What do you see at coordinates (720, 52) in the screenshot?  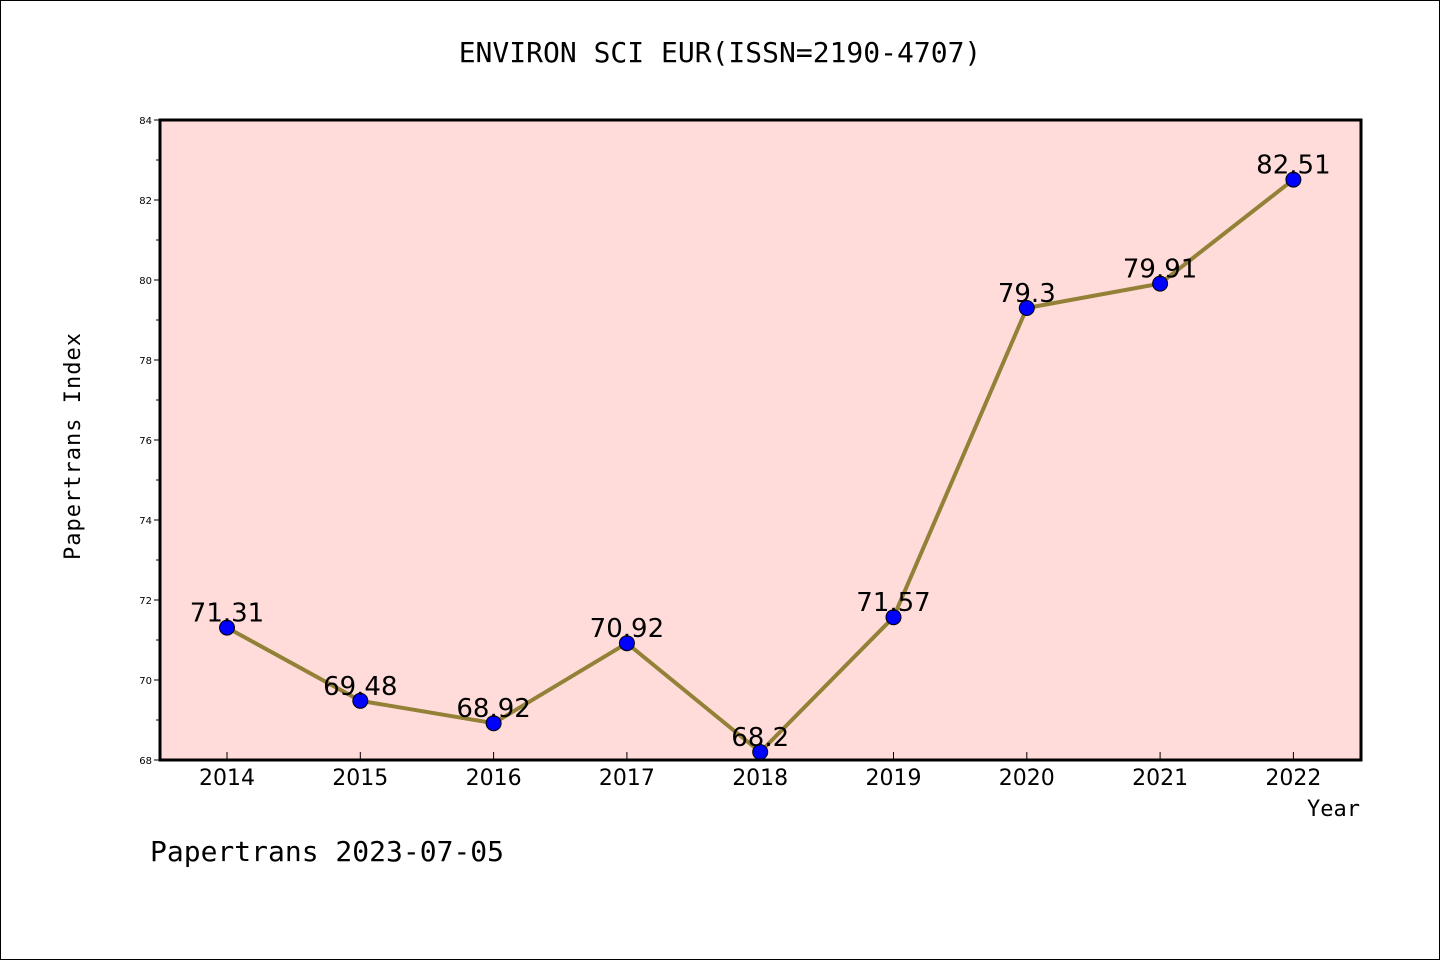 I see `chart-title: ENVIRON SCI EUR(ISSN=2190-4707)` at bounding box center [720, 52].